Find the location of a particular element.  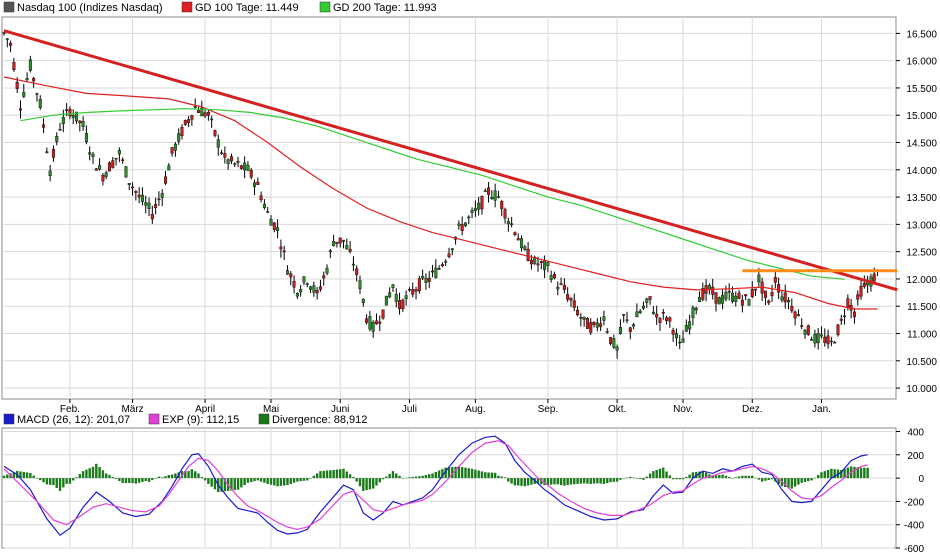

price-x-tick-label: Mai is located at coordinates (271, 409).